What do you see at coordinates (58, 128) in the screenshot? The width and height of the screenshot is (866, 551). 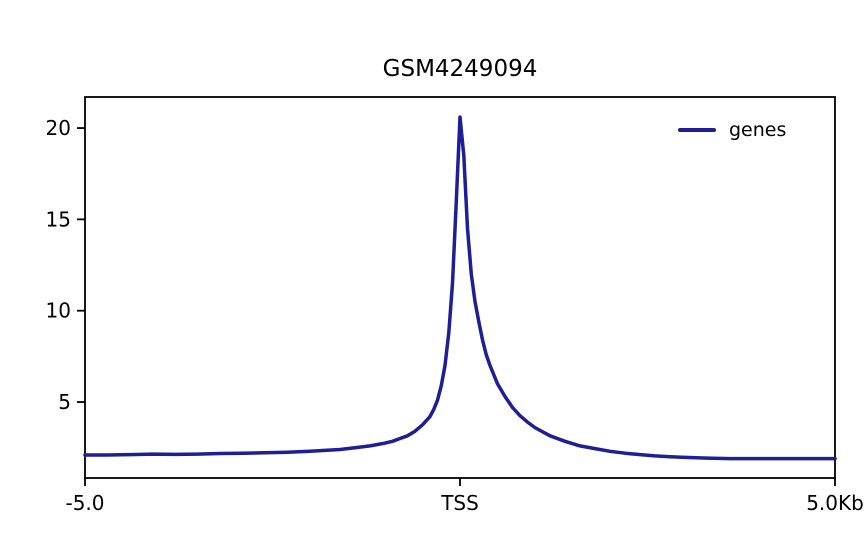 I see `svg-text: 20` at bounding box center [58, 128].